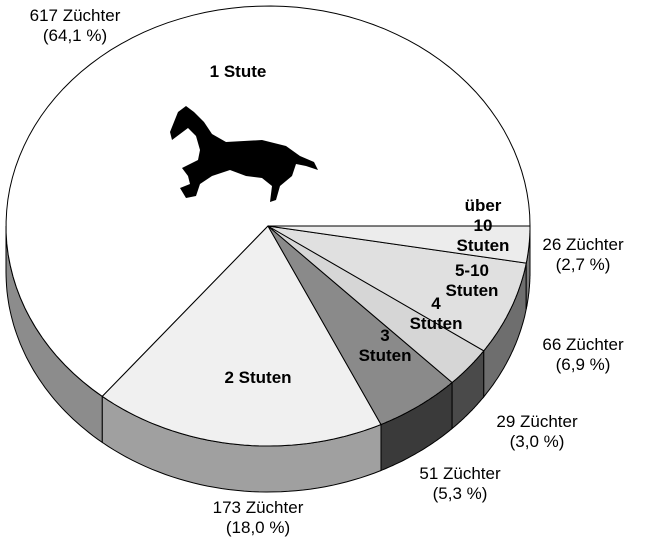 The image size is (645, 540). I want to click on count-label: 29 Züchter, so click(537, 421).